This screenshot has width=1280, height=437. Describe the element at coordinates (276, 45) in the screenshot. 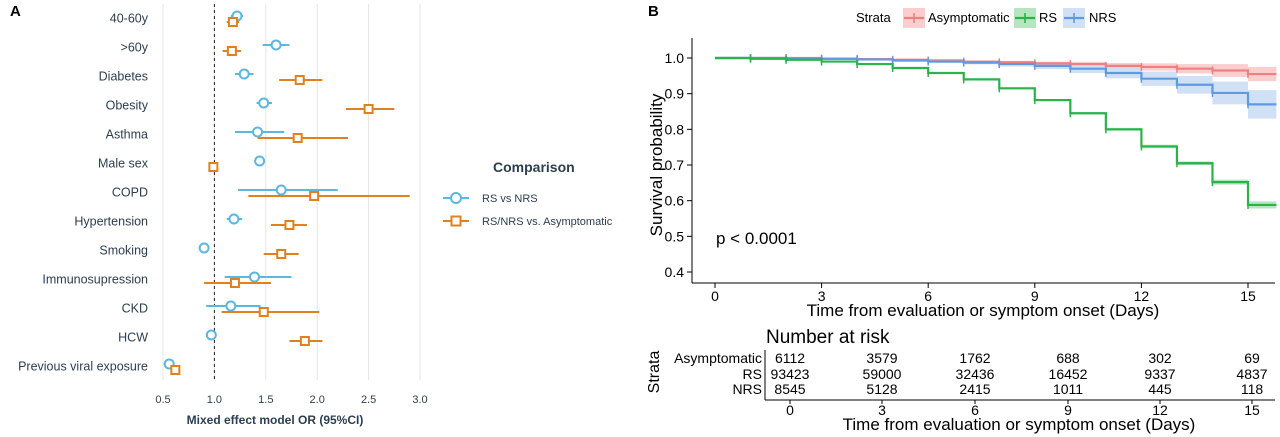

I see `or-point-rs-vs-nrs-60y` at that location.